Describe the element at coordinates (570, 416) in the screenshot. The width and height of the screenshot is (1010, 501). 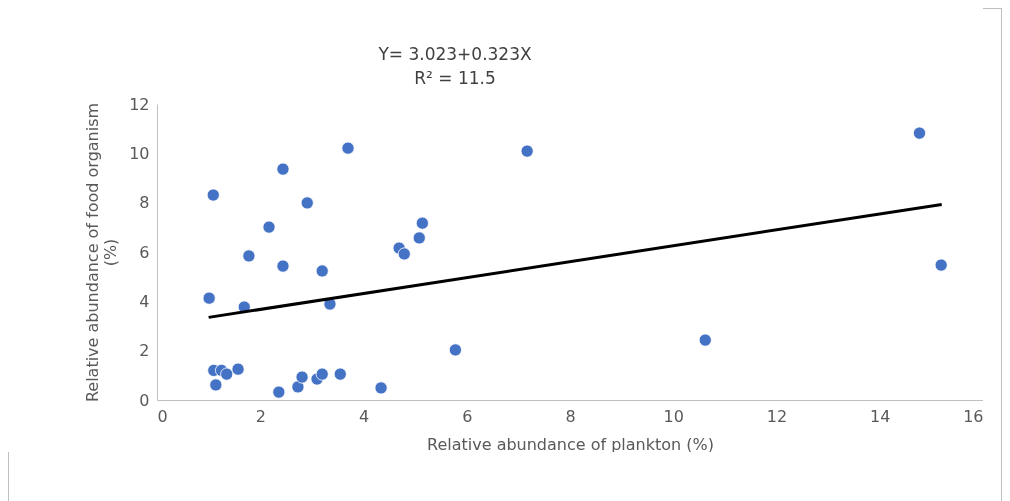
I see `x-tick-label: 8` at that location.